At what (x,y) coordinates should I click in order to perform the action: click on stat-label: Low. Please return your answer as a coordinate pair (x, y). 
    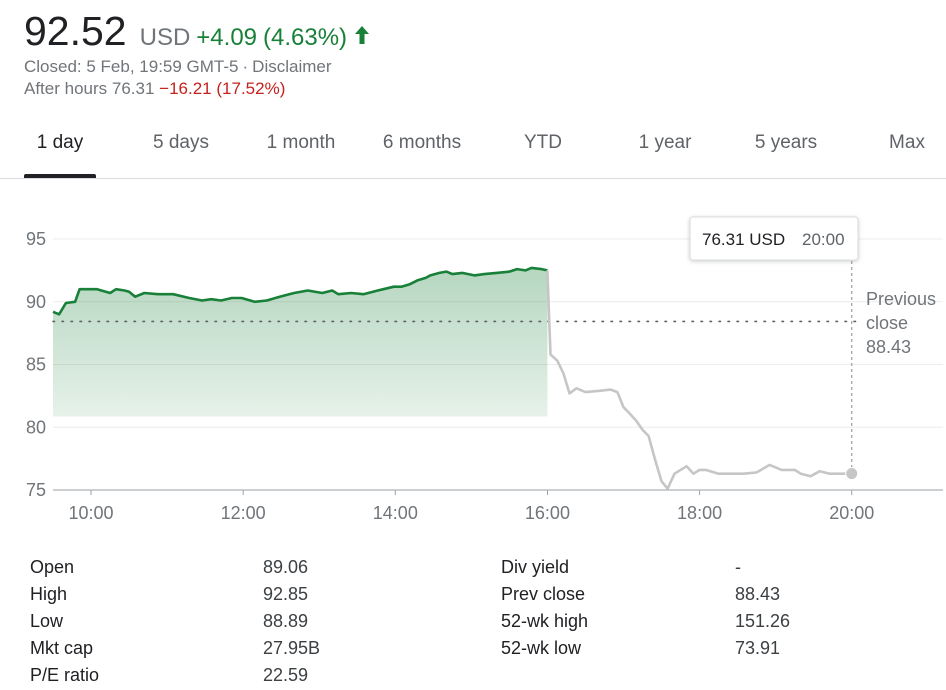
    Looking at the image, I should click on (47, 621).